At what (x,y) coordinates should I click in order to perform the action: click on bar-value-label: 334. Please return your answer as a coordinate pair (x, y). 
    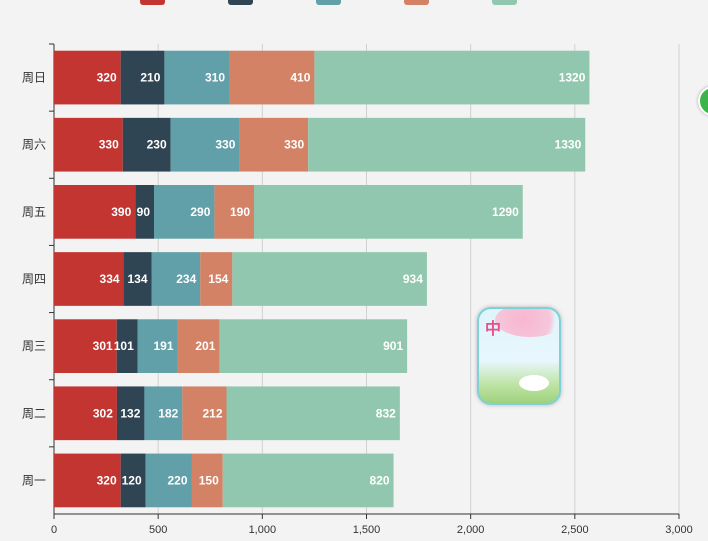
    Looking at the image, I should click on (110, 279).